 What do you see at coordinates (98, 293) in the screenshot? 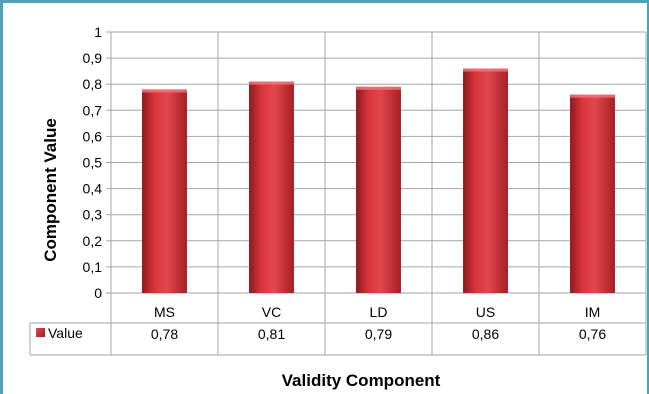
I see `y-tick-label: 0` at bounding box center [98, 293].